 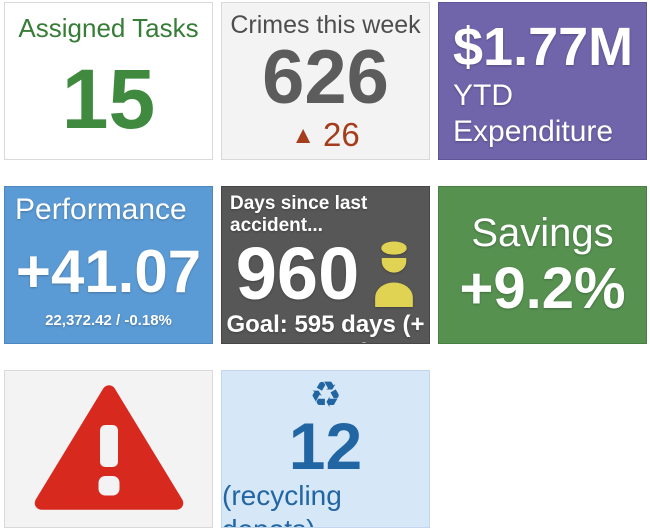 What do you see at coordinates (325, 77) in the screenshot?
I see `crimes-value: 626` at bounding box center [325, 77].